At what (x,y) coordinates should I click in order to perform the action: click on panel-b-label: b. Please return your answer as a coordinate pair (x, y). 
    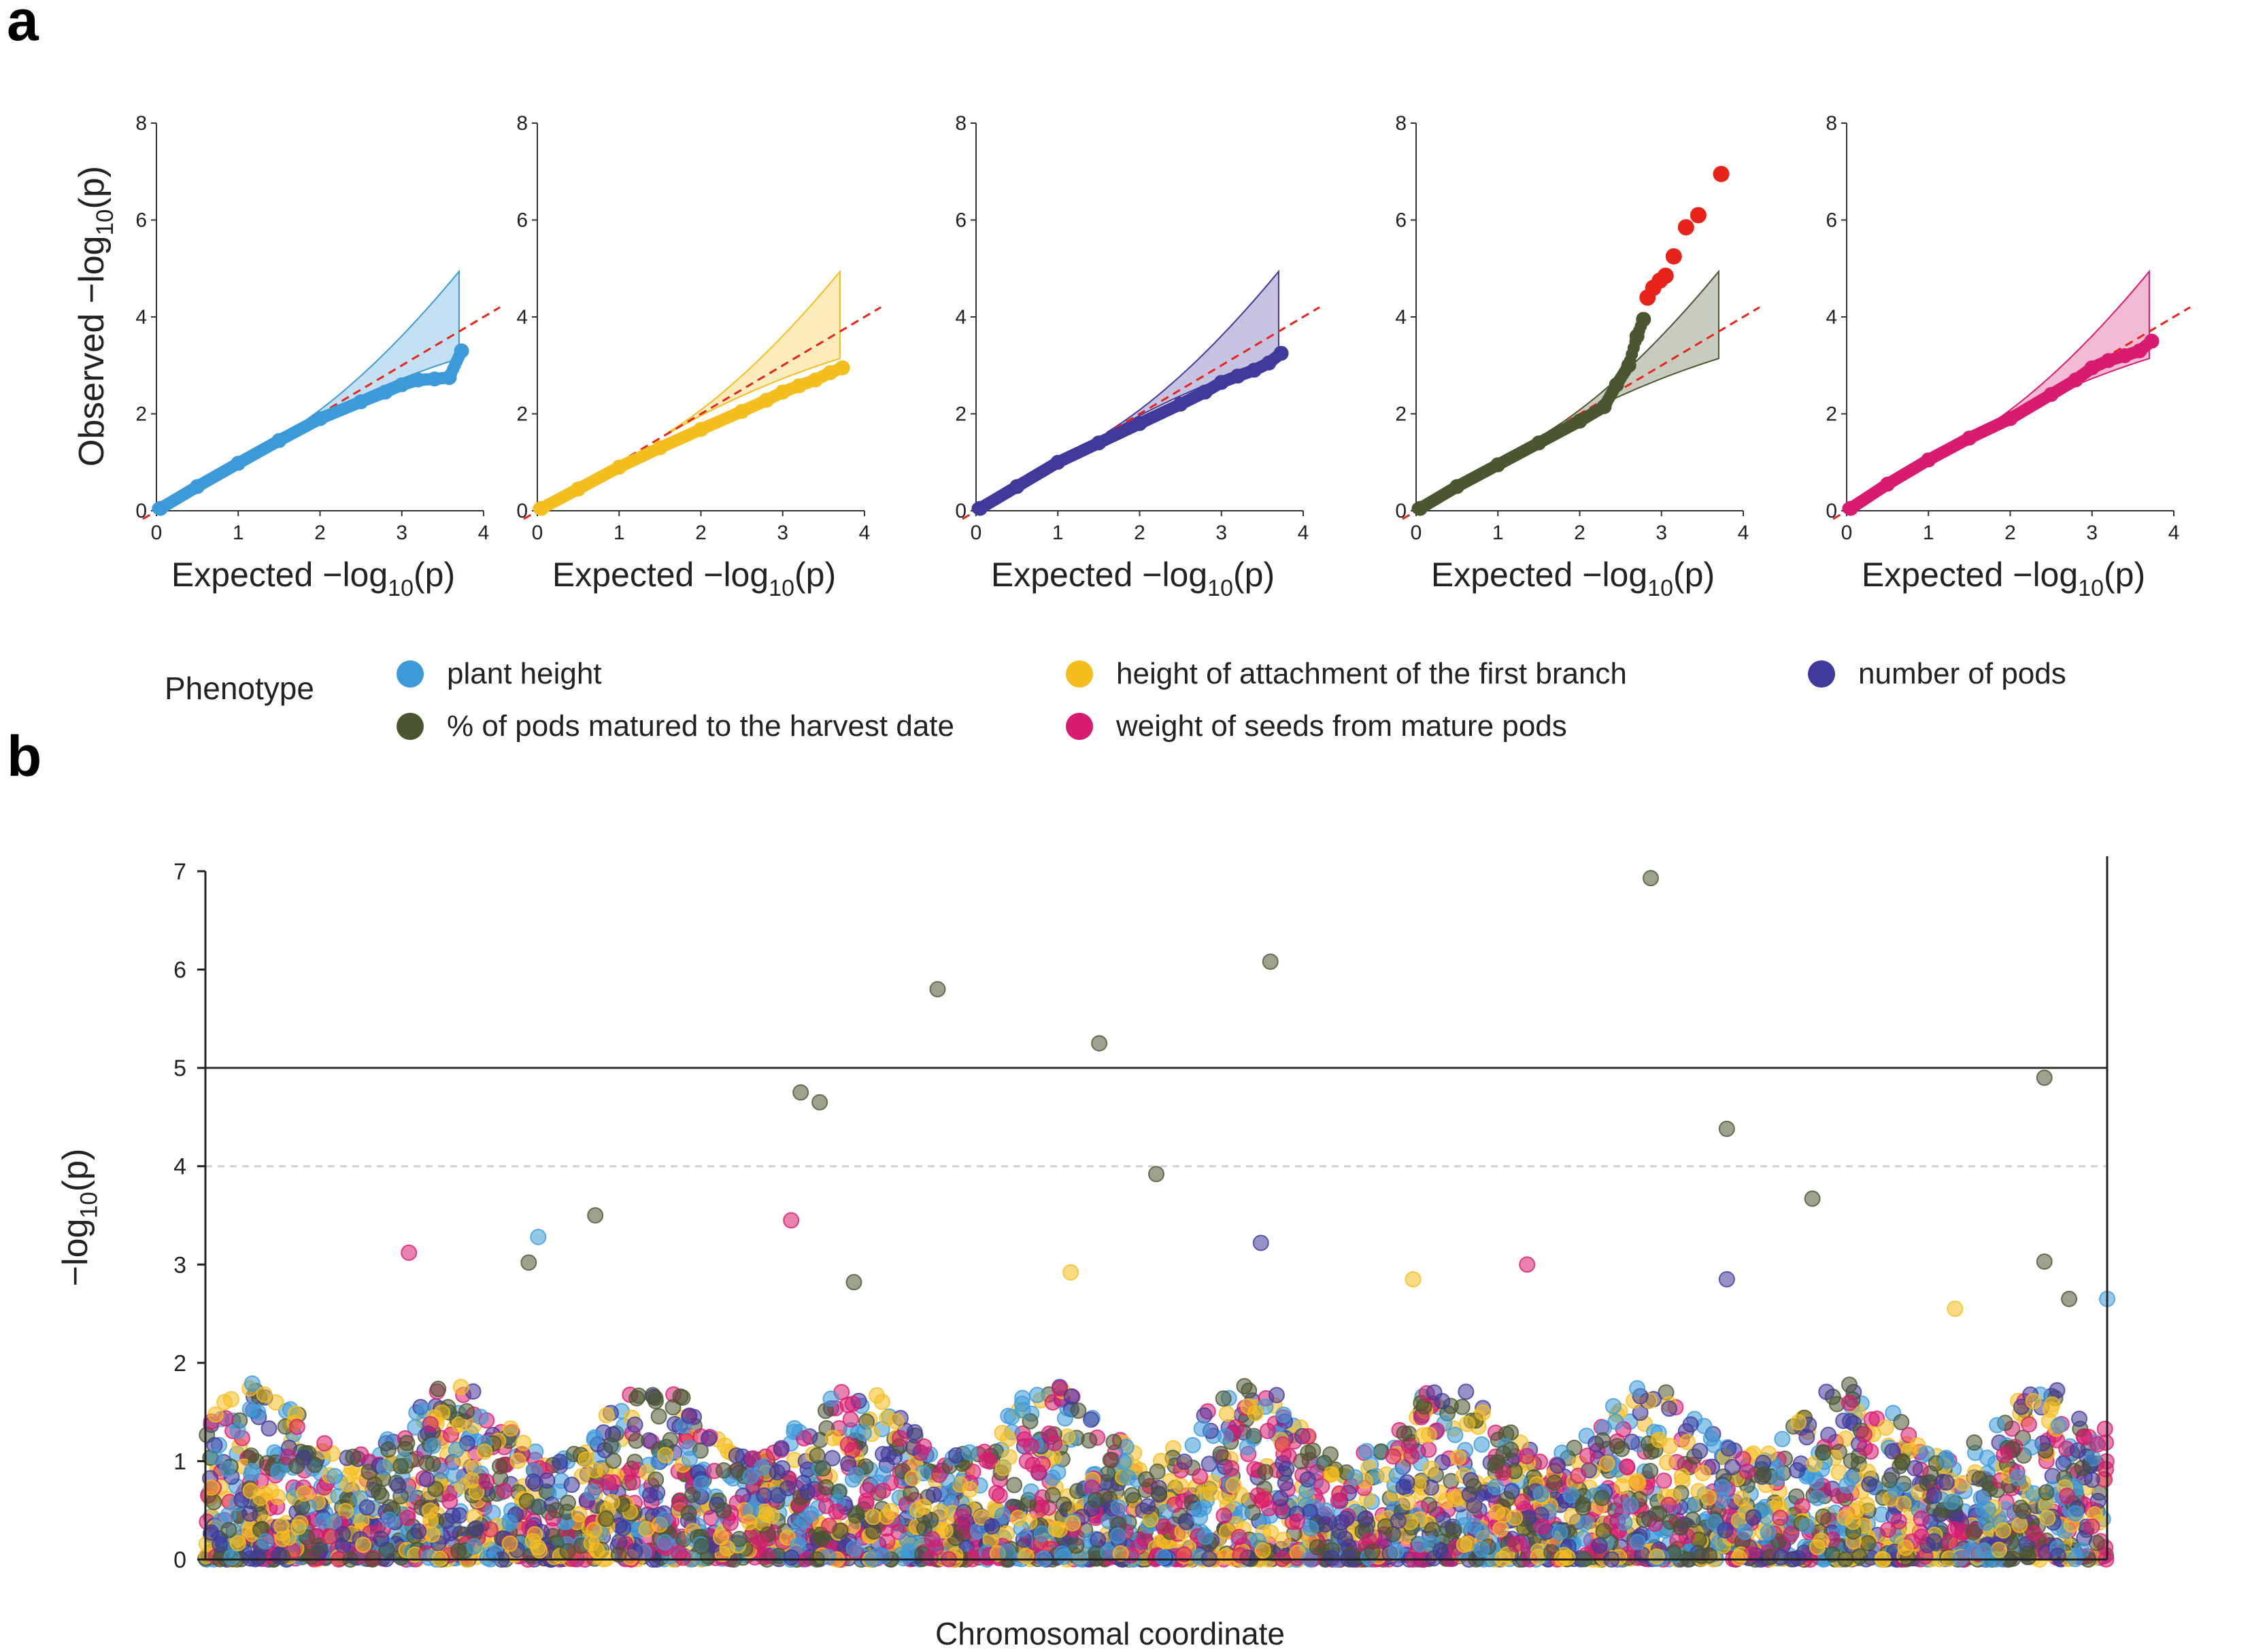
    Looking at the image, I should click on (24, 756).